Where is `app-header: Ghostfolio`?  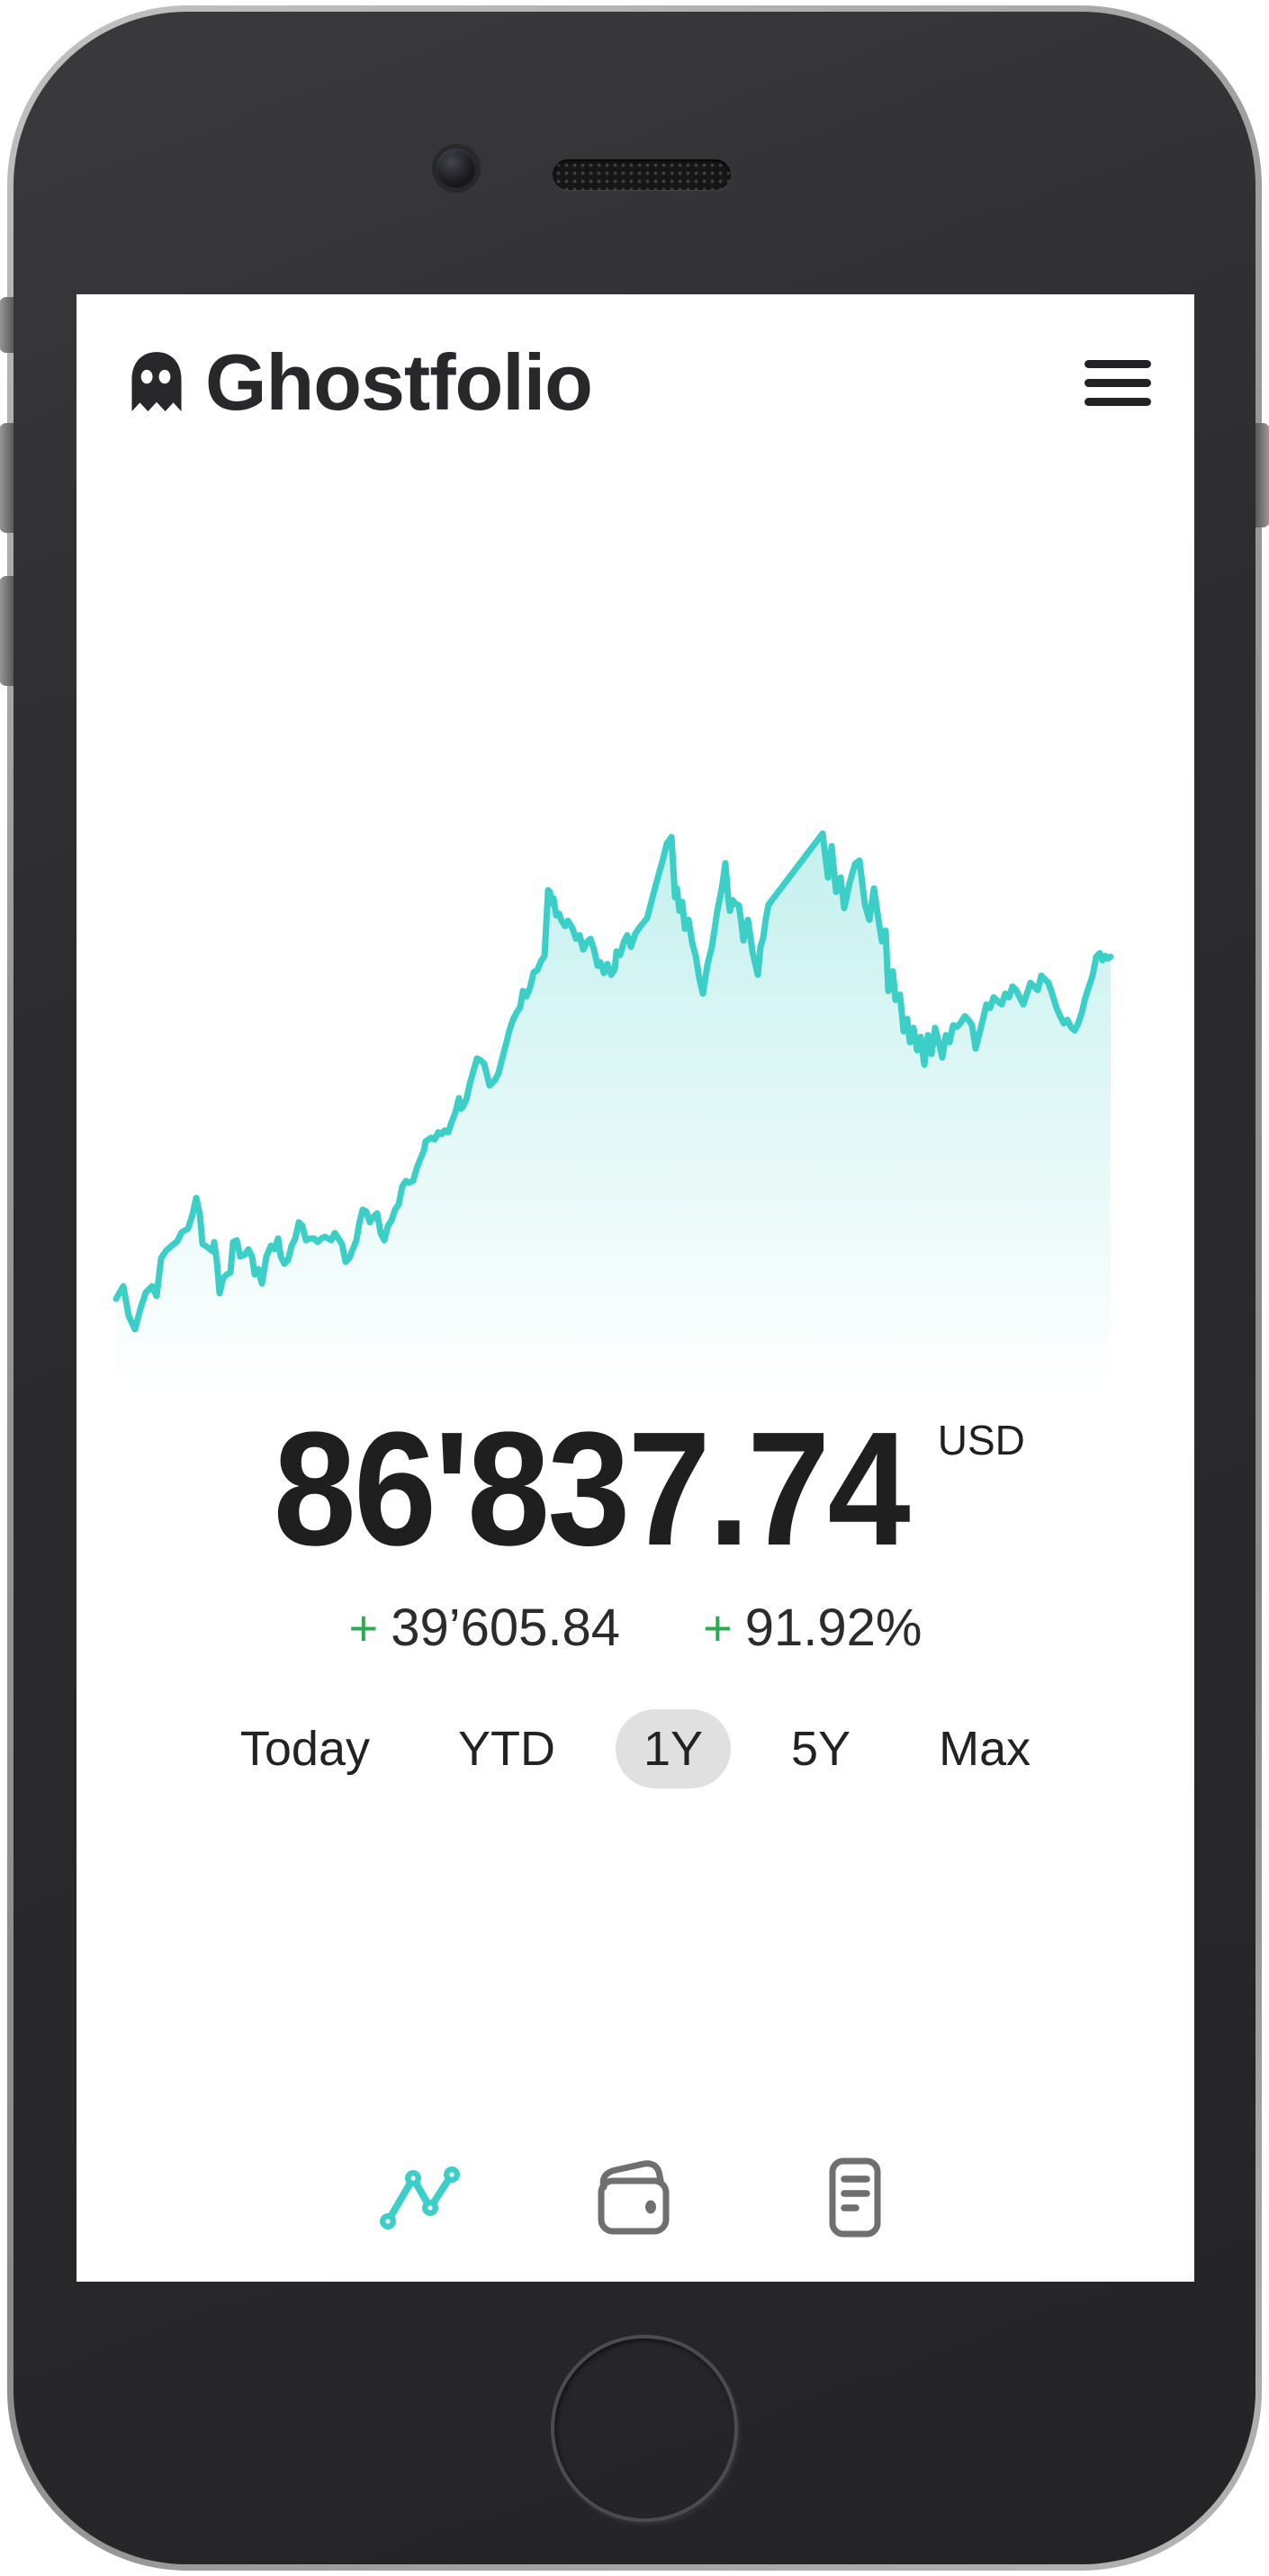 app-header: Ghostfolio is located at coordinates (639, 383).